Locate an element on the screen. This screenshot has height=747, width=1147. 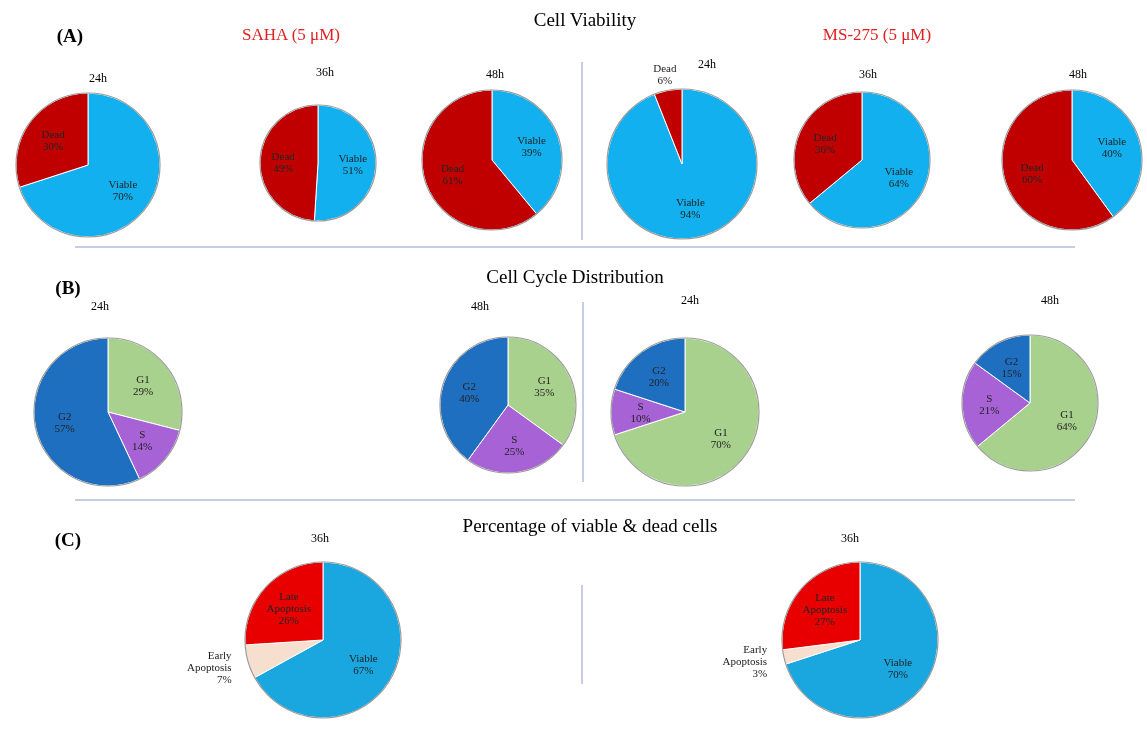
data-label: 60% is located at coordinates (1032, 178).